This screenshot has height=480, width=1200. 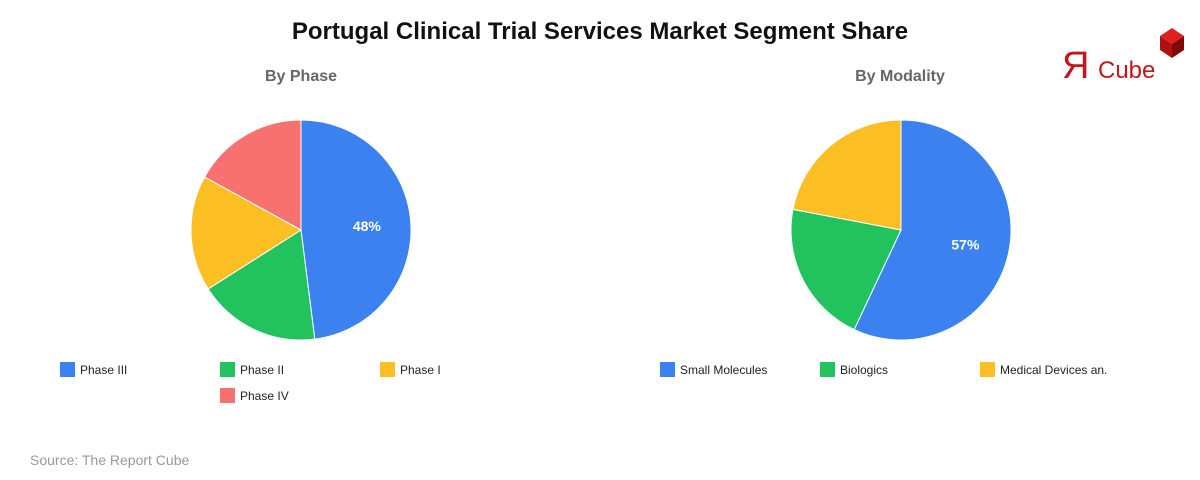 What do you see at coordinates (932, 230) in the screenshot?
I see `pie-slice-small-molecules` at bounding box center [932, 230].